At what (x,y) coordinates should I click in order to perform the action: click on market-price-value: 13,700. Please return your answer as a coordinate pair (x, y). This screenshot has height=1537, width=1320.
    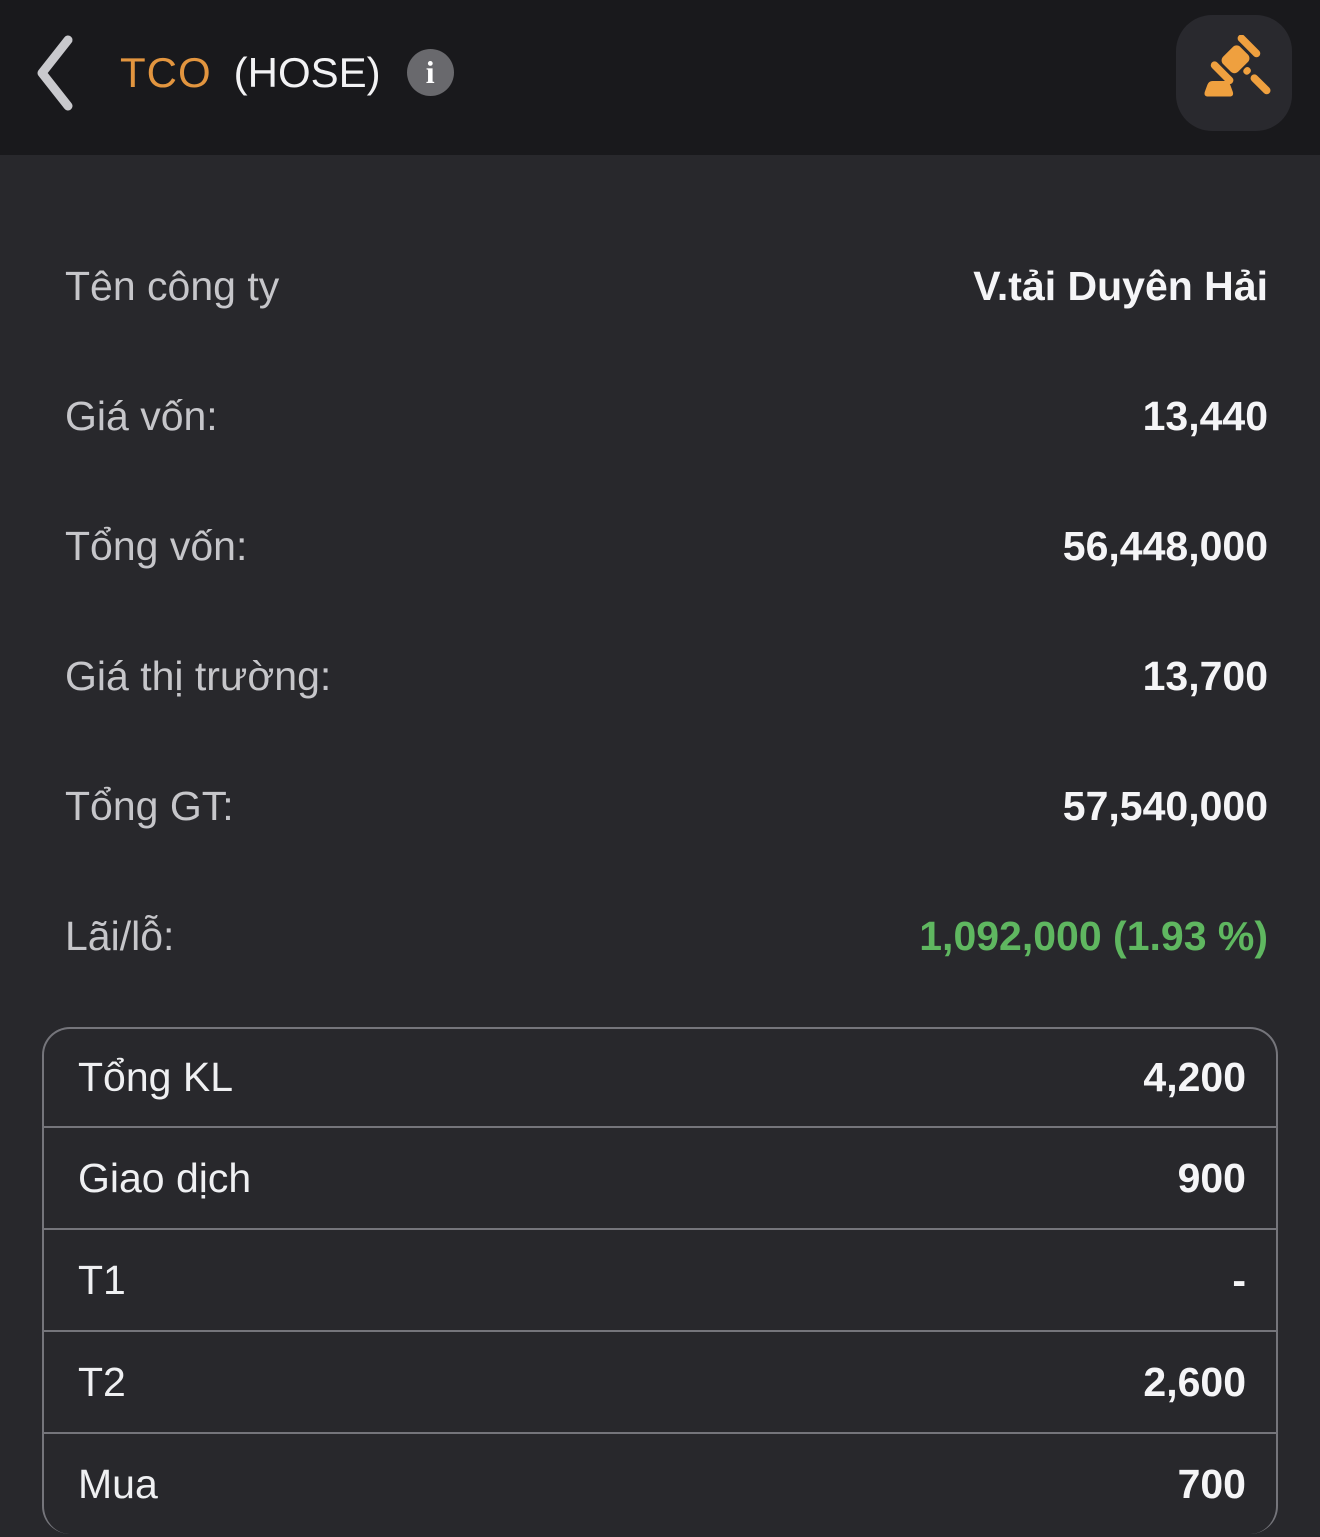
    Looking at the image, I should click on (1205, 675).